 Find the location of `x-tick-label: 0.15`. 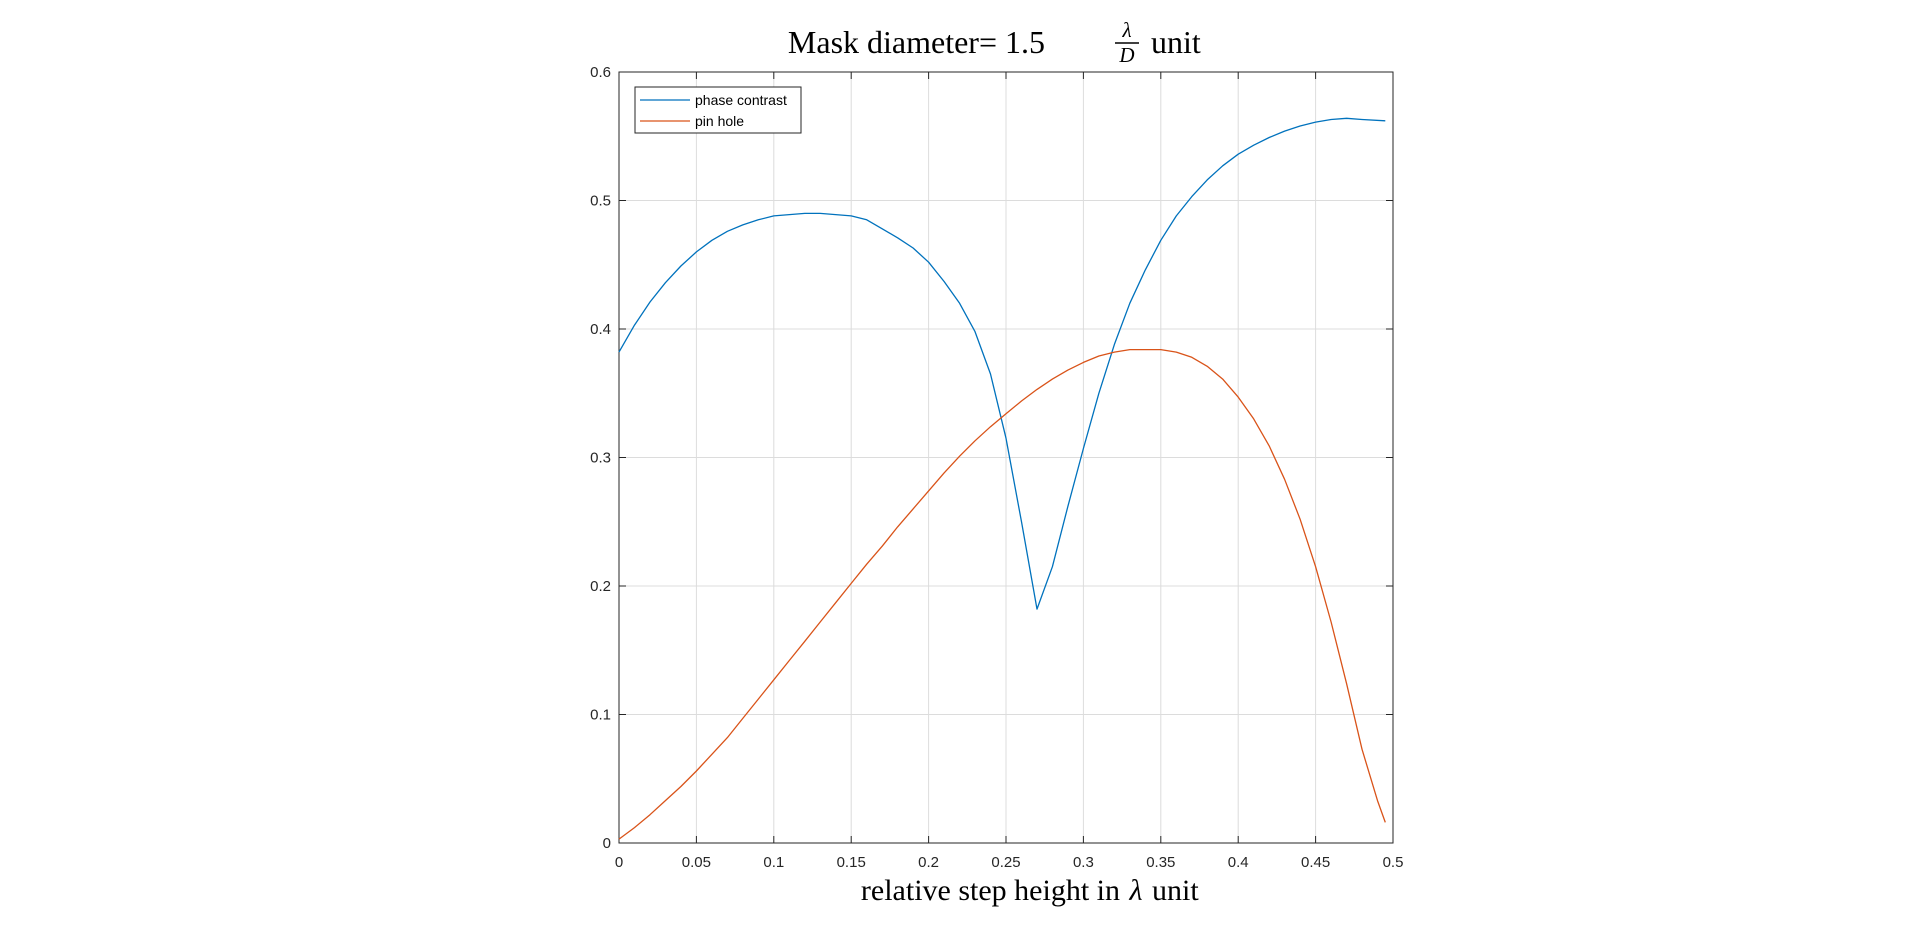

x-tick-label: 0.15 is located at coordinates (851, 862).